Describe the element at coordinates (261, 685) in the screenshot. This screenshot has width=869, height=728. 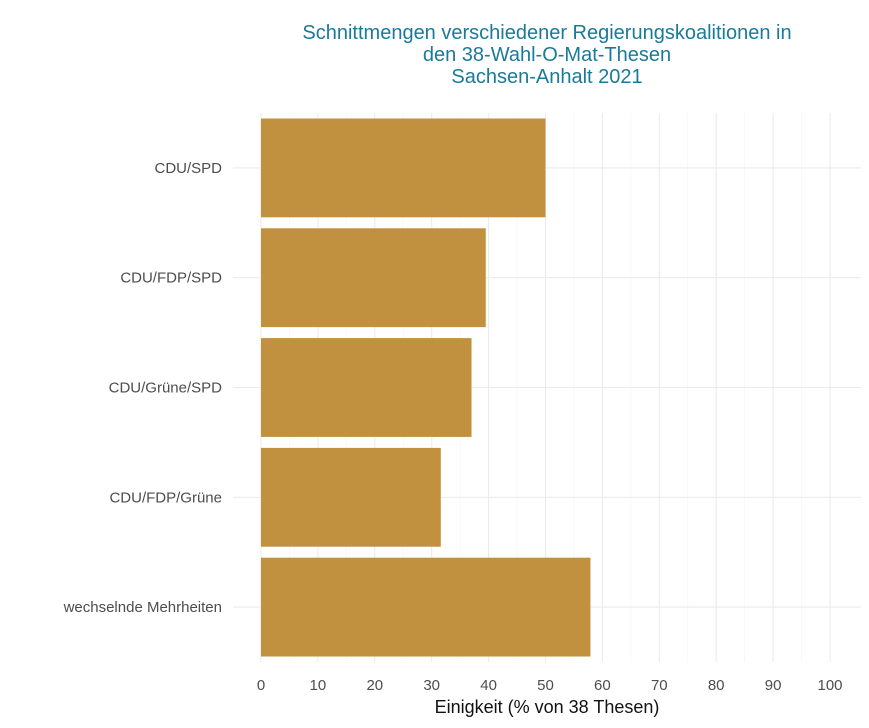
I see `x-tick-label: 0` at that location.